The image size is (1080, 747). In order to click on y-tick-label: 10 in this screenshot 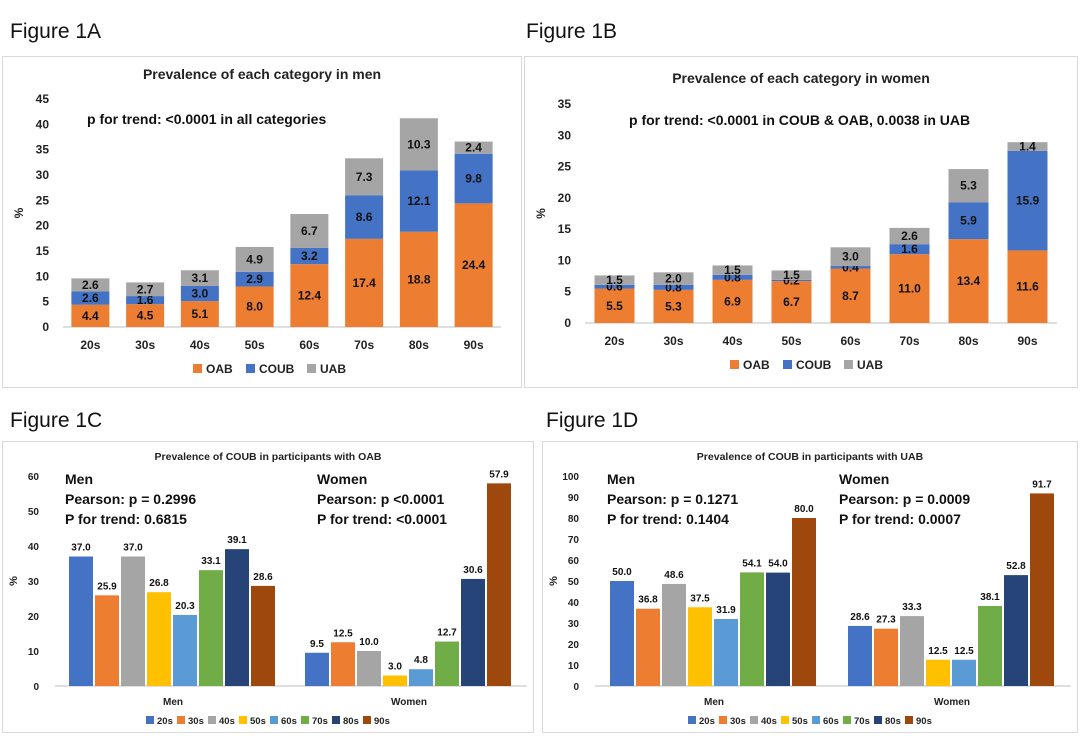, I will do `click(574, 666)`.